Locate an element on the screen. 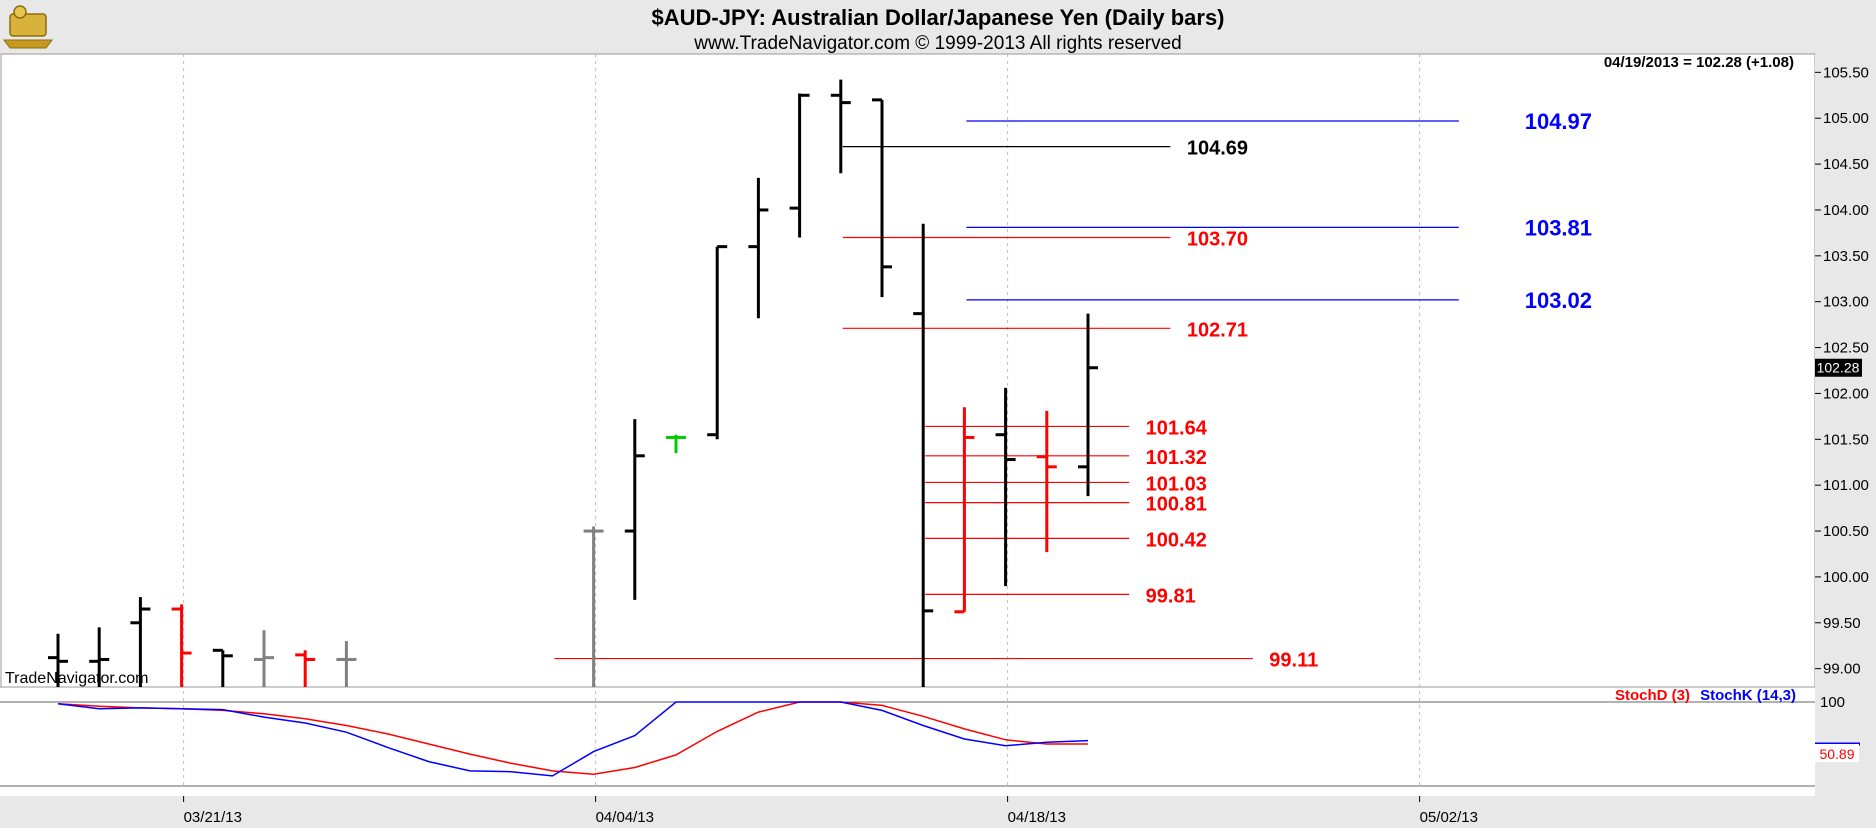 The image size is (1876, 833). stoch-k-line is located at coordinates (573, 739).